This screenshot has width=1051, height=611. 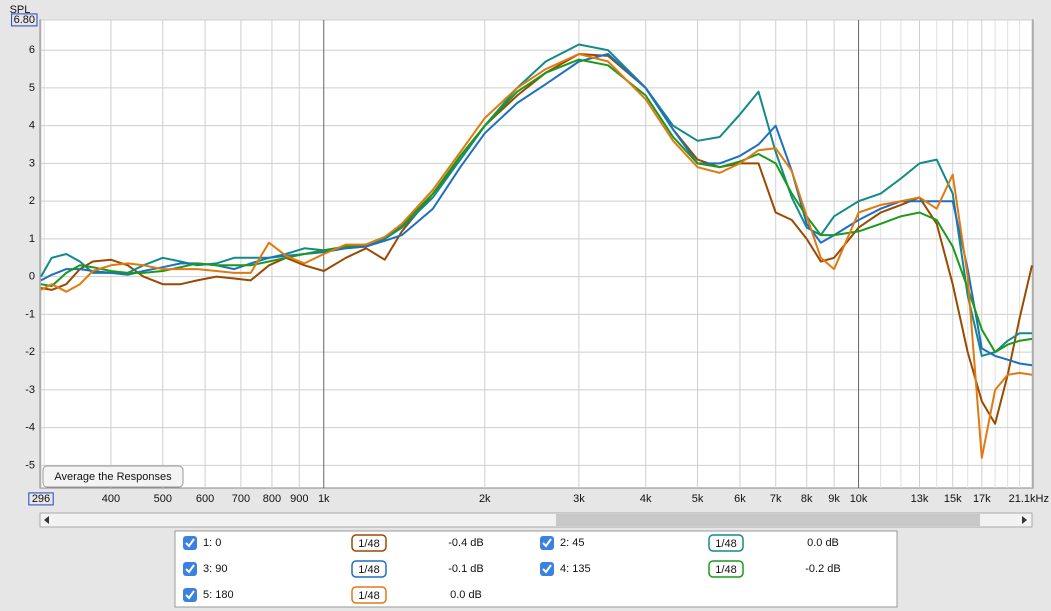 What do you see at coordinates (30, 314) in the screenshot?
I see `y-tick-label: -1` at bounding box center [30, 314].